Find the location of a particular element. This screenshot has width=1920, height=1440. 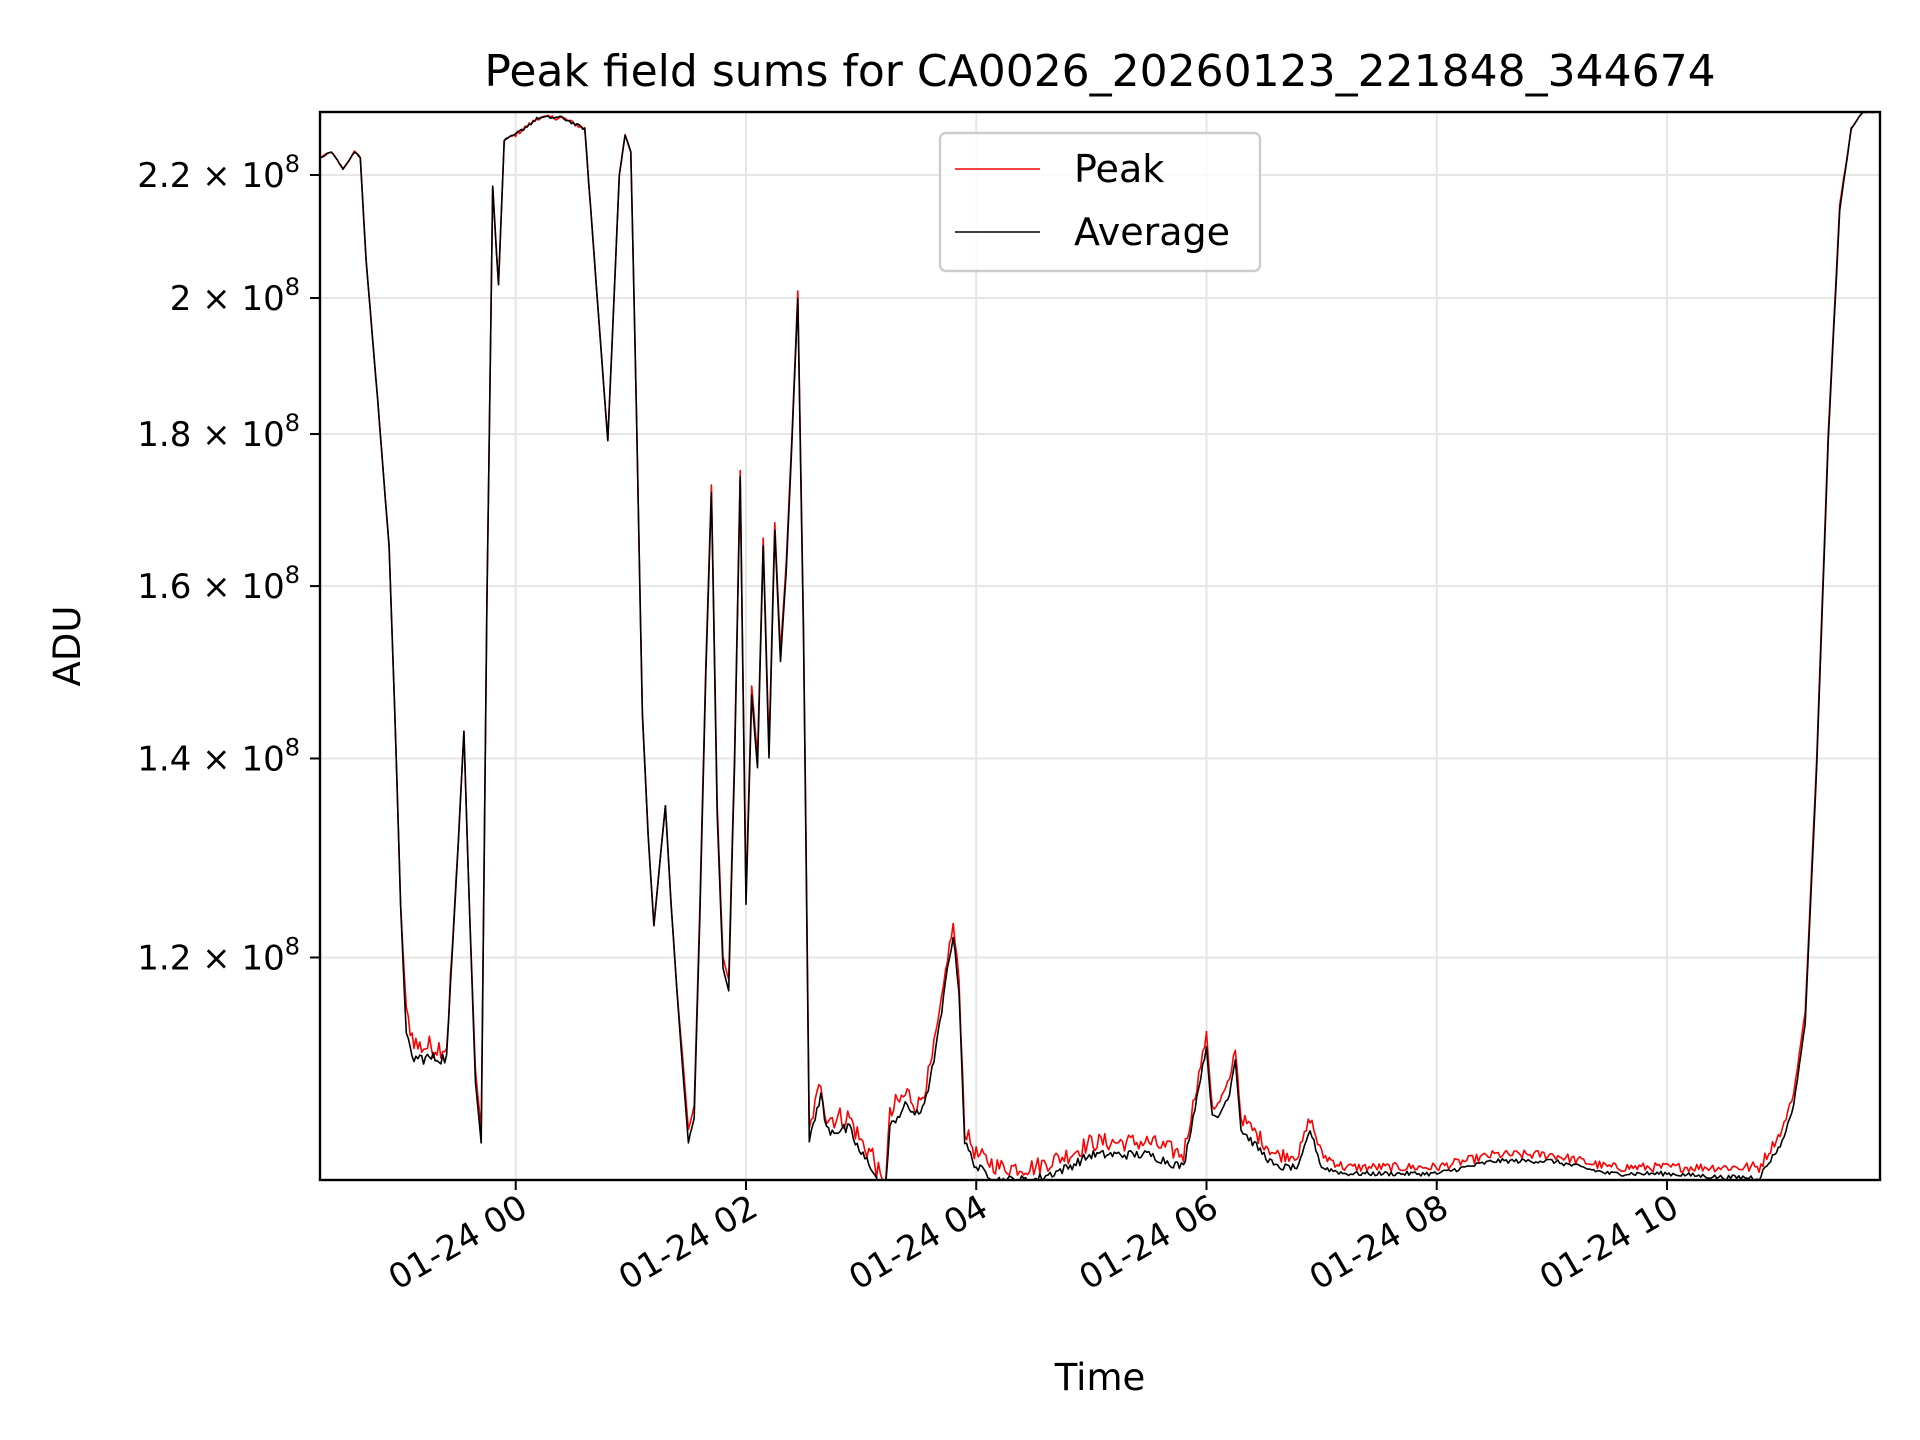

y-tick-label-4: 2 × 108 is located at coordinates (235, 296).